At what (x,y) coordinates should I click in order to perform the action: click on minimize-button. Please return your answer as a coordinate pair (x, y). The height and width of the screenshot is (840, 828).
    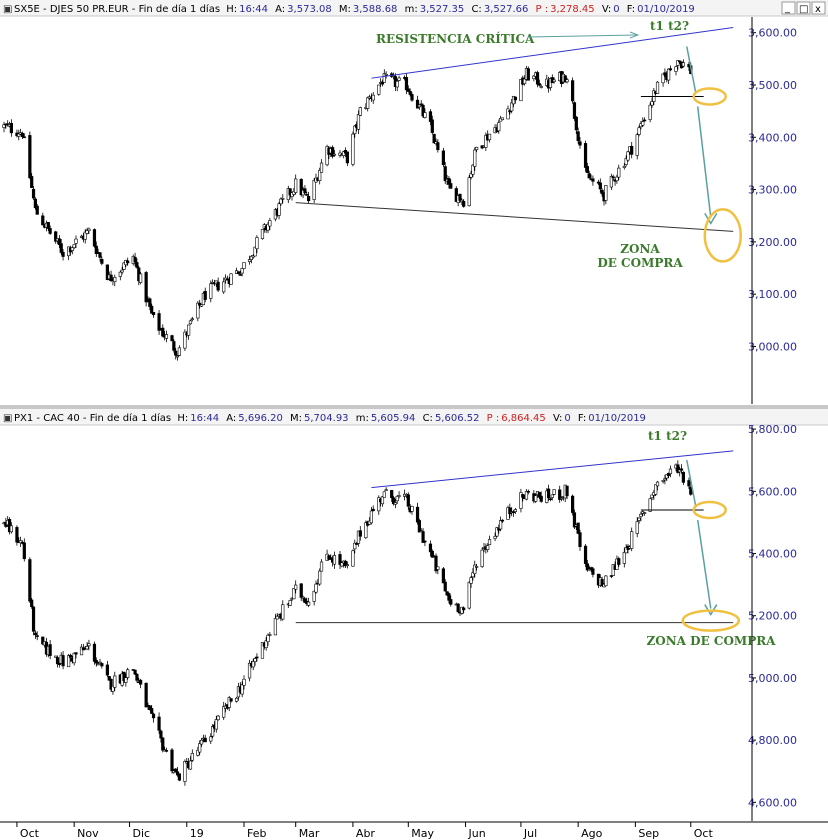
    Looking at the image, I should click on (788, 8).